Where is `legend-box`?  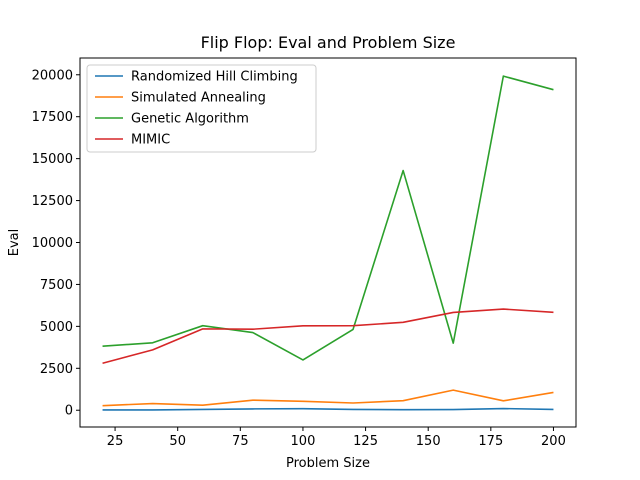
legend-box is located at coordinates (201, 108).